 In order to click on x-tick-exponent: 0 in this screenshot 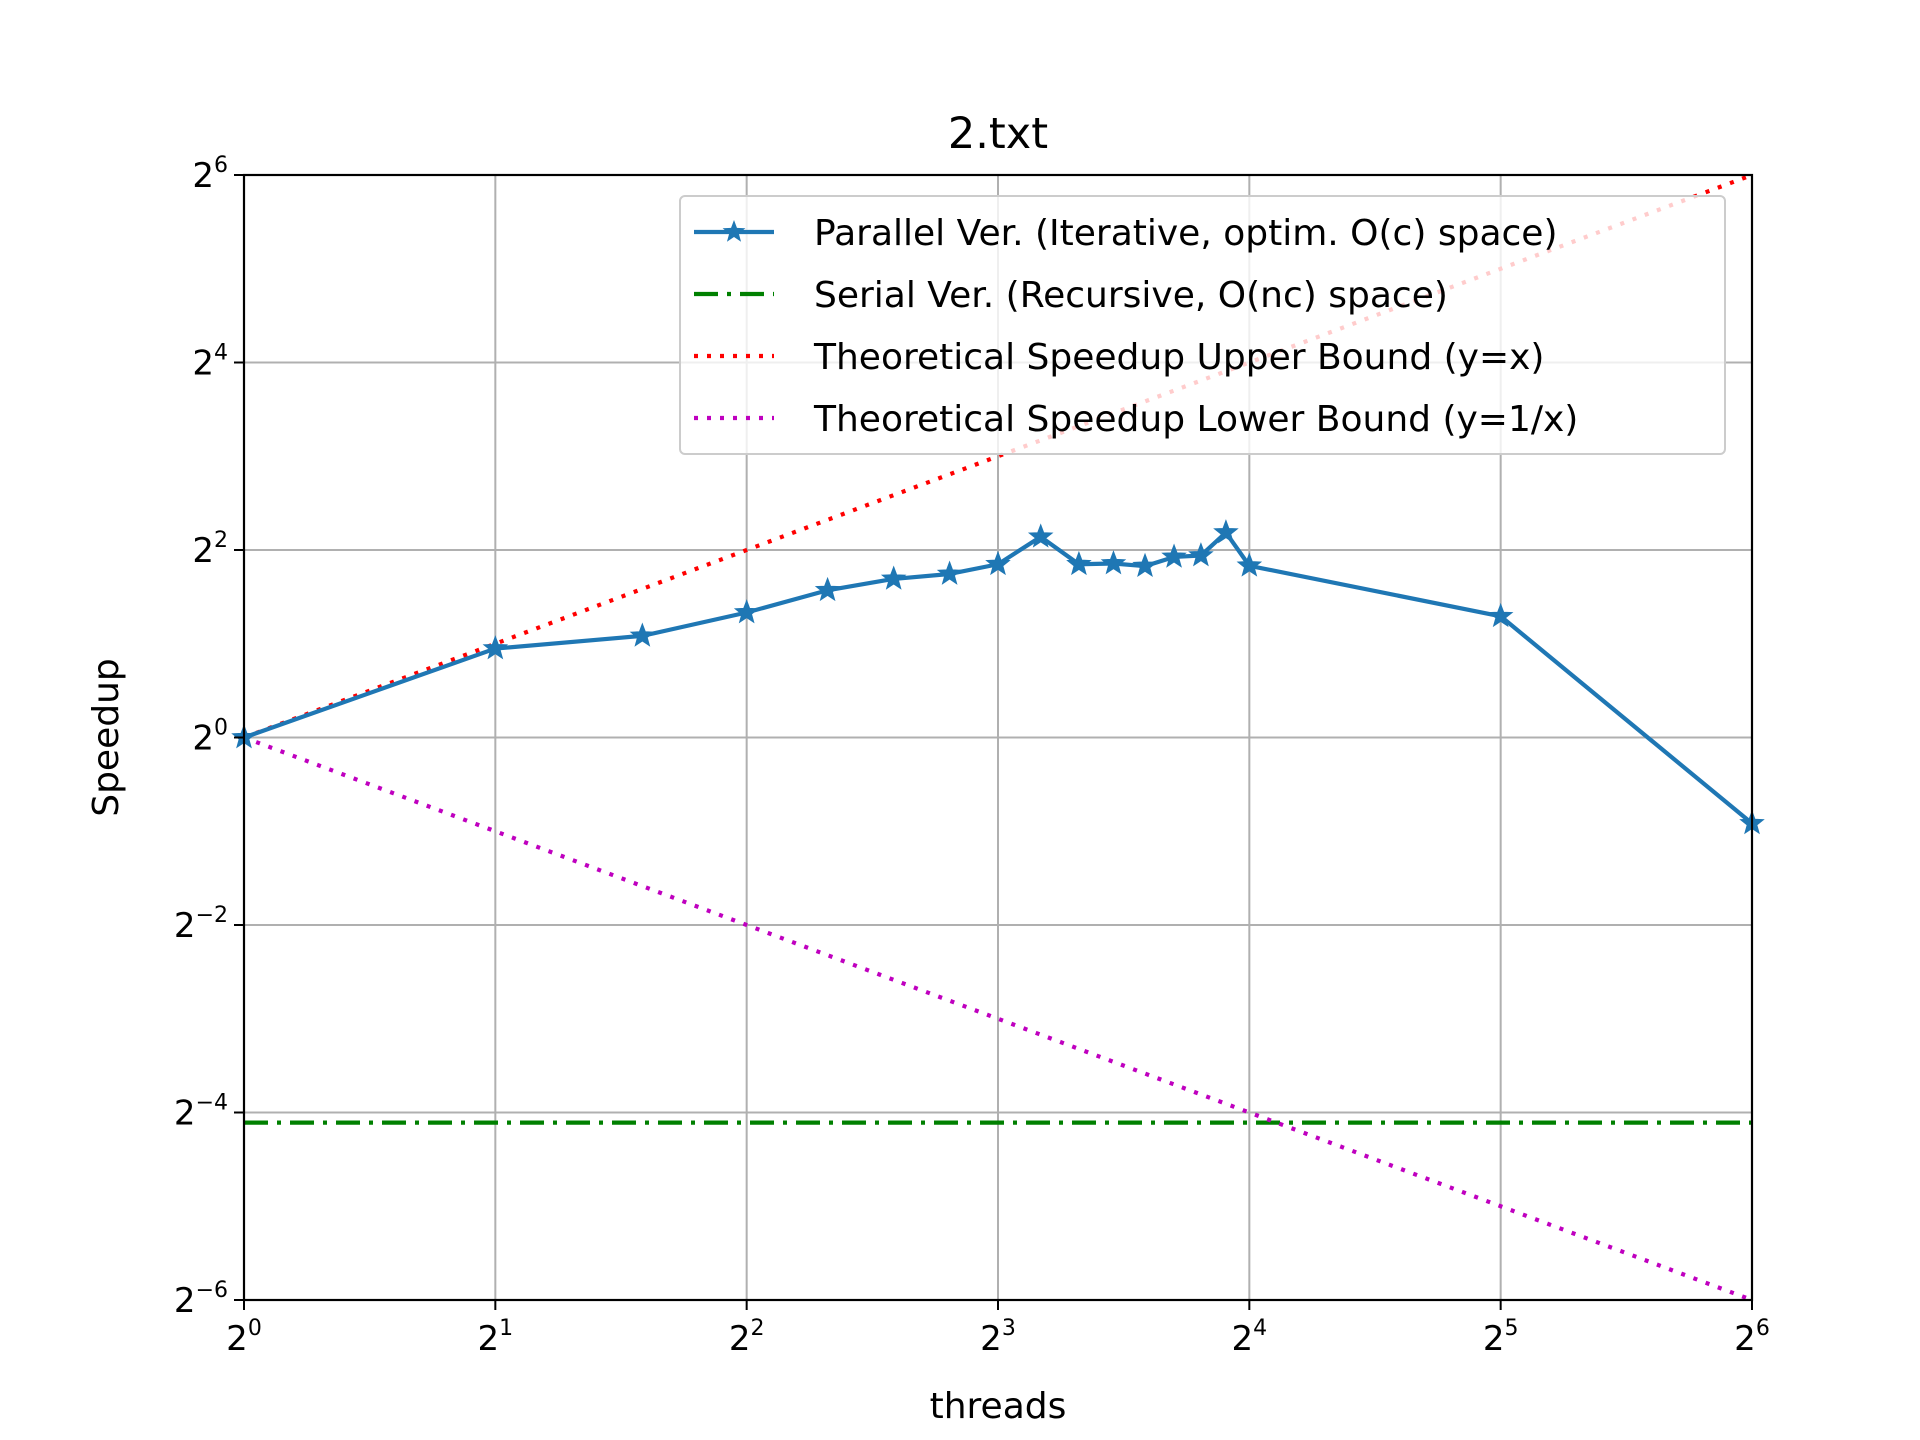, I will do `click(255, 1328)`.